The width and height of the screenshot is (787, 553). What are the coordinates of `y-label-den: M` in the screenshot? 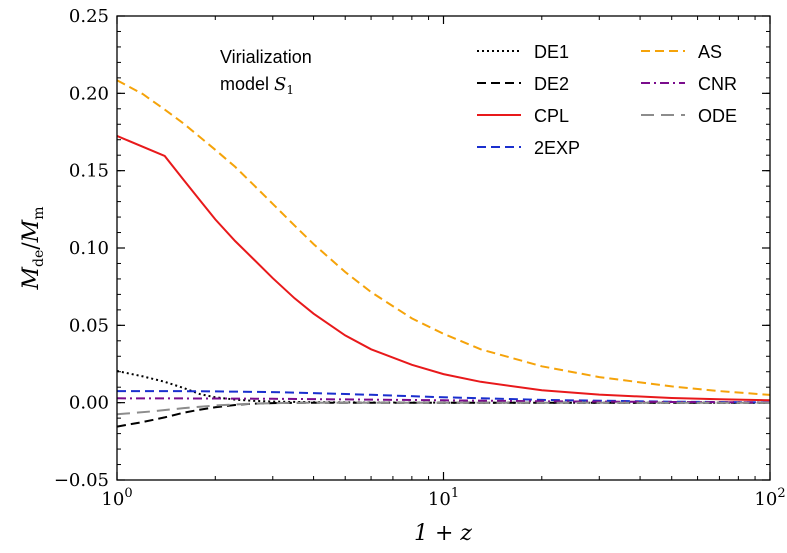 It's located at (31, 231).